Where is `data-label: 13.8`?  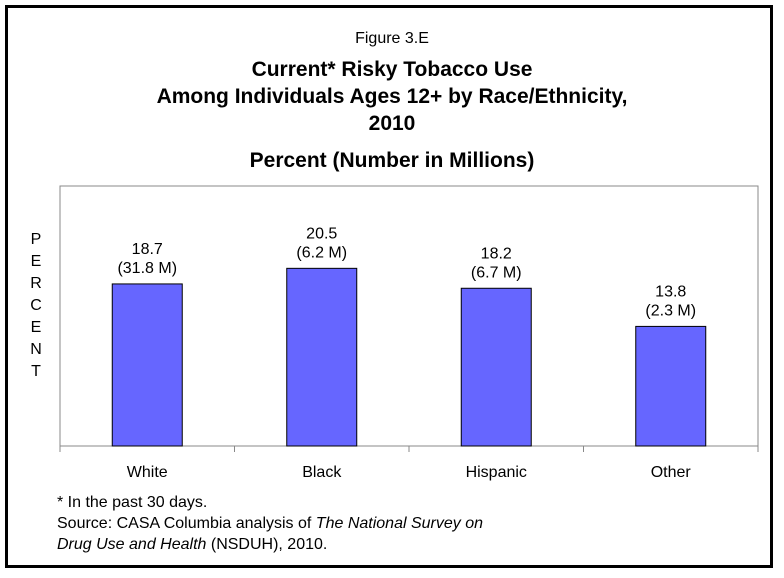 data-label: 13.8 is located at coordinates (670, 291).